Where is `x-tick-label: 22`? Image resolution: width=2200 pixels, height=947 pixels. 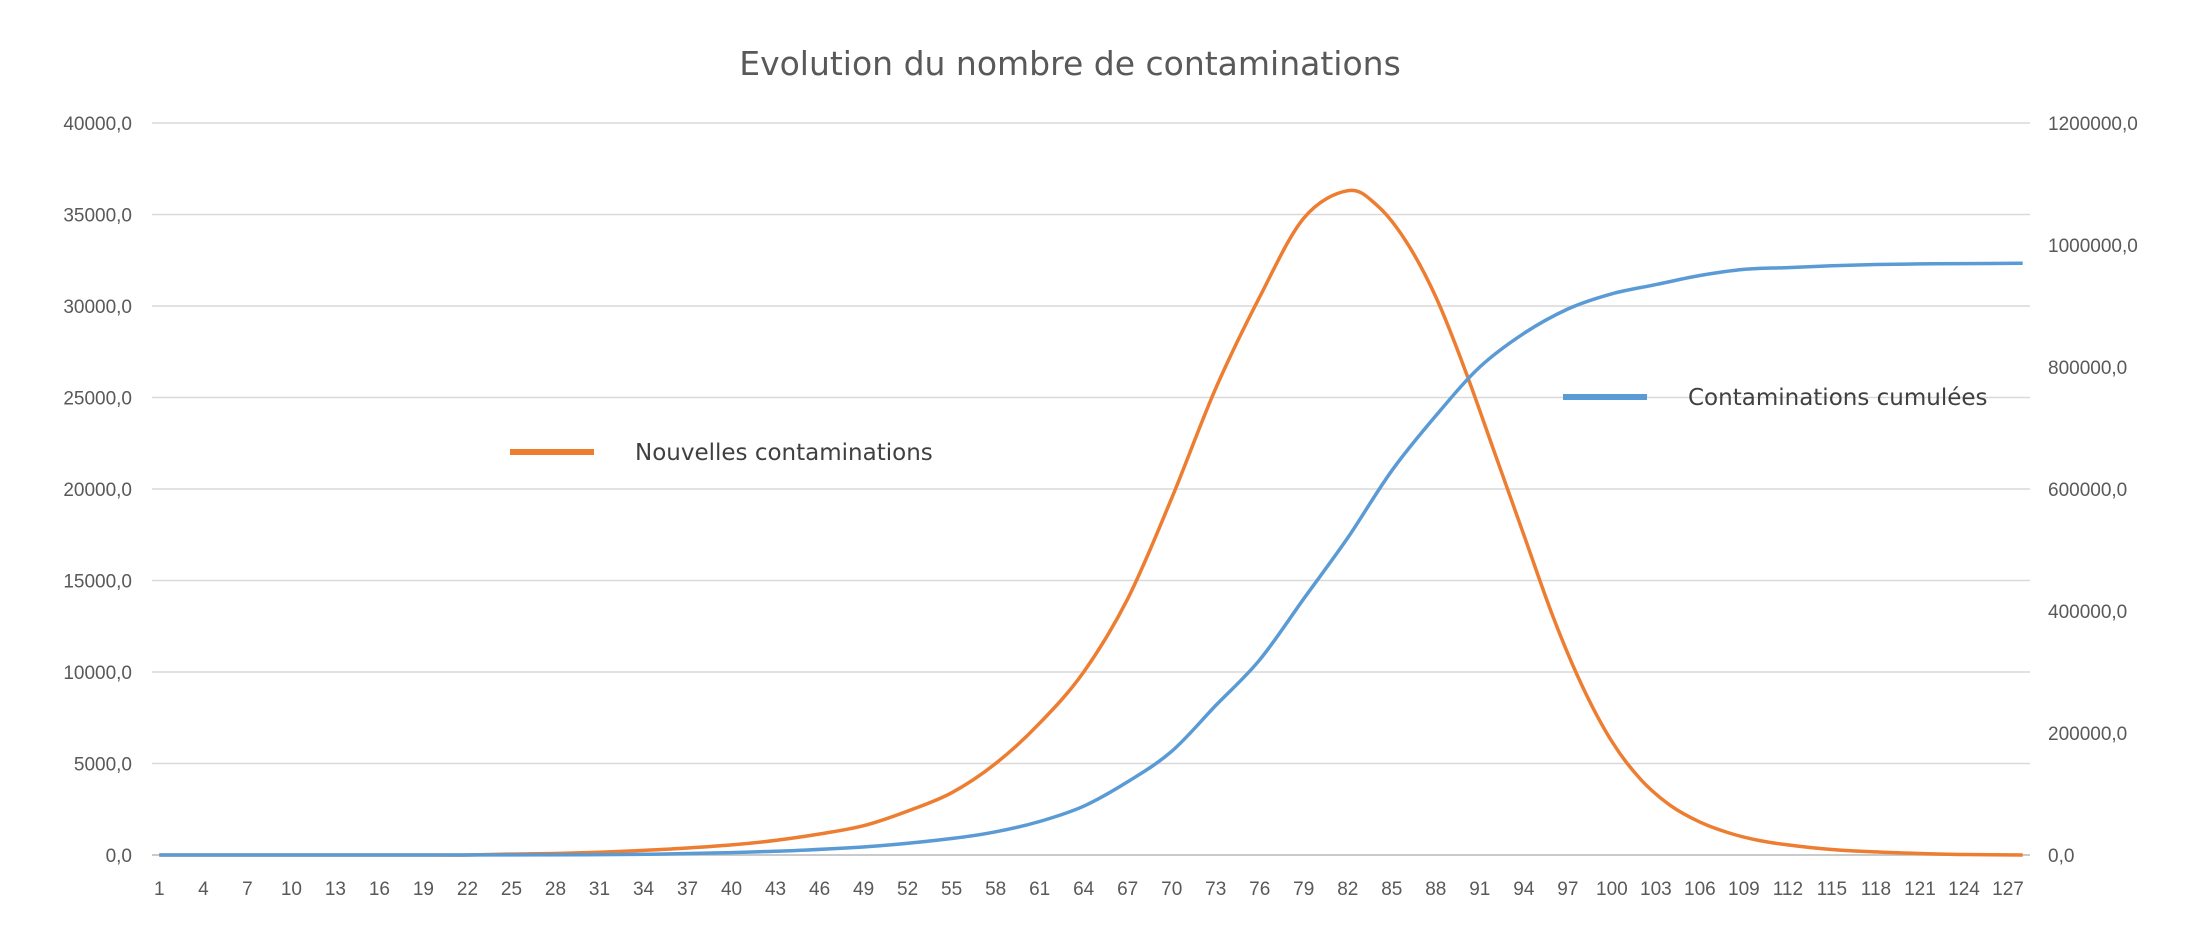
x-tick-label: 22 is located at coordinates (467, 889).